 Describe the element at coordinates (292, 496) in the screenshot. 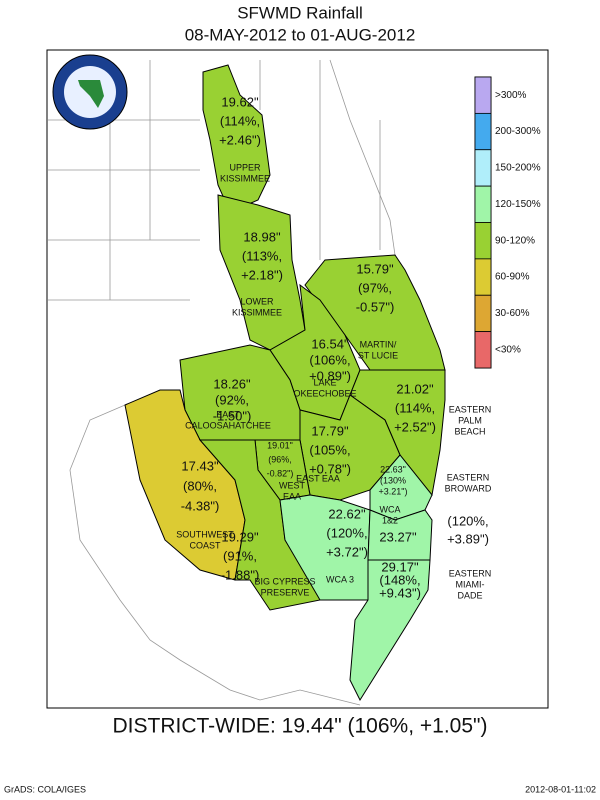

I see `region-name: EAA` at that location.